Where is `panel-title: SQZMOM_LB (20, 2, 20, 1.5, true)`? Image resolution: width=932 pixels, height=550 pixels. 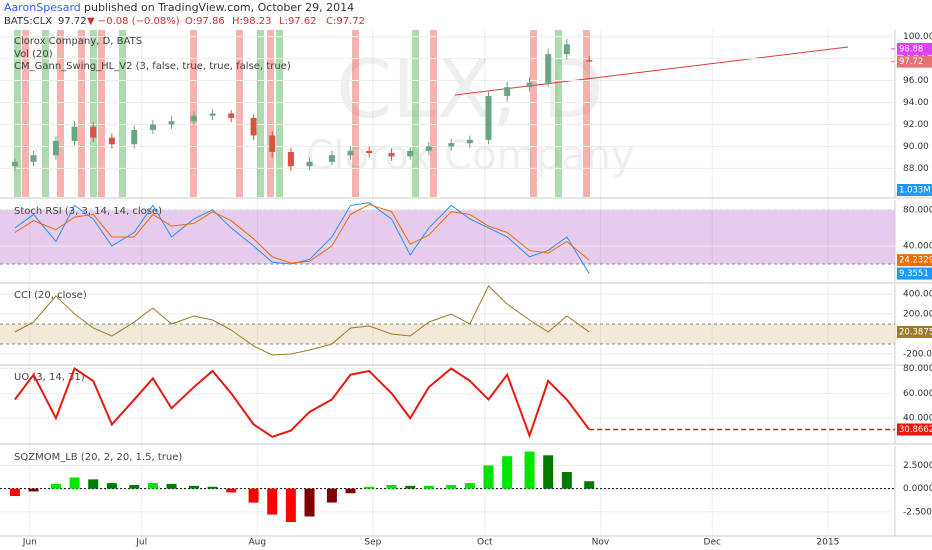 panel-title: SQZMOM_LB (20, 2, 20, 1.5, true) is located at coordinates (98, 457).